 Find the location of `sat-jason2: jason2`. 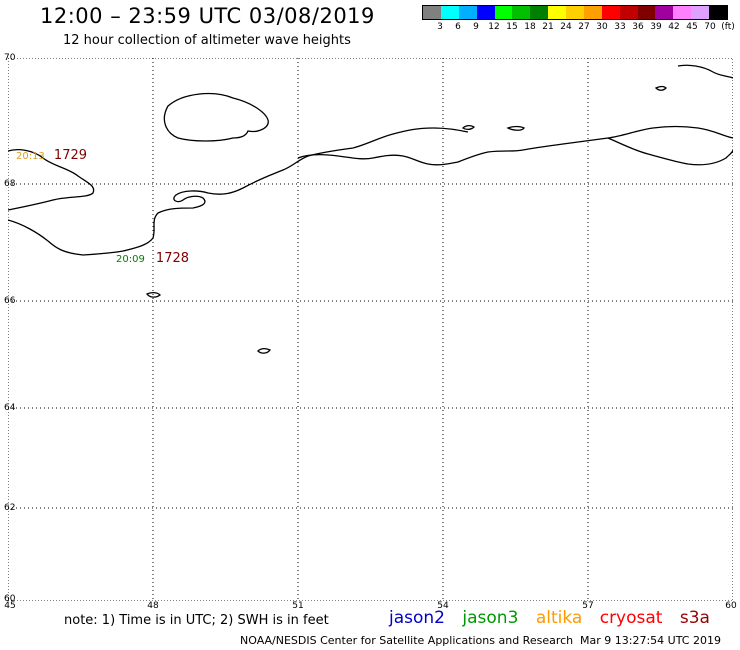

sat-jason2: jason2 is located at coordinates (417, 618).